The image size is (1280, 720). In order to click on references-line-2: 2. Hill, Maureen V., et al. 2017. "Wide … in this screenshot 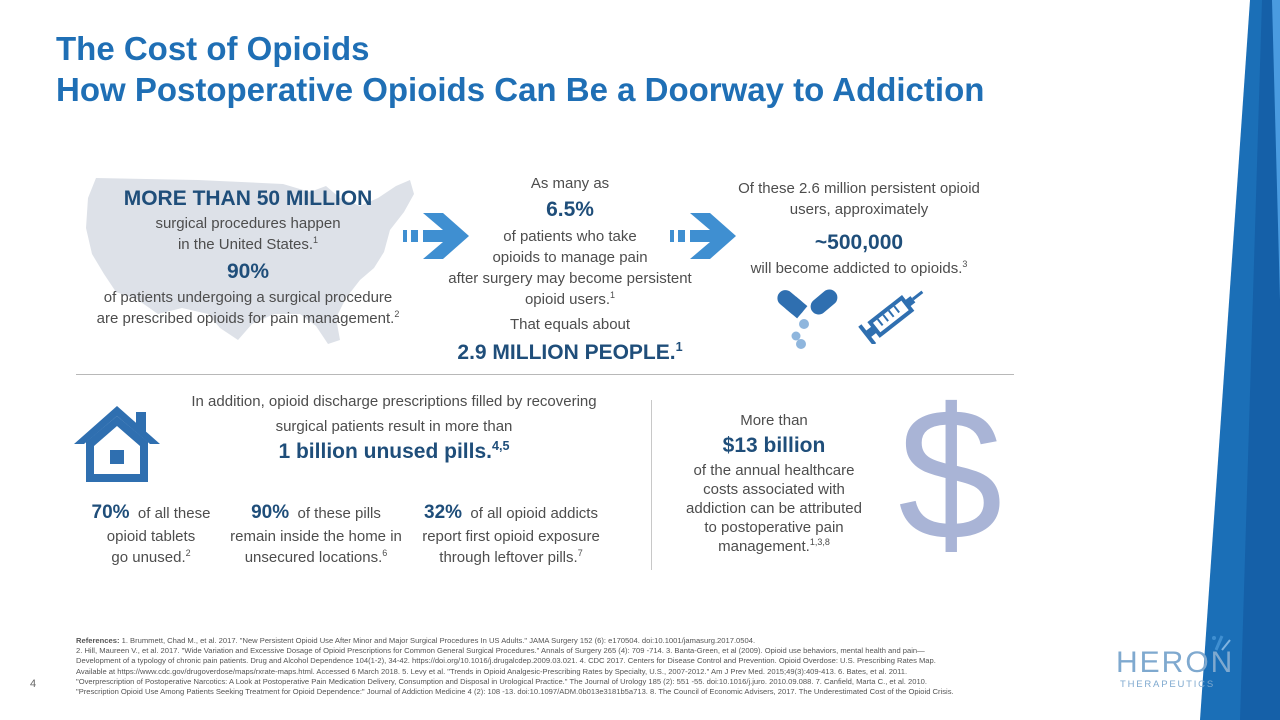, I will do `click(500, 651)`.